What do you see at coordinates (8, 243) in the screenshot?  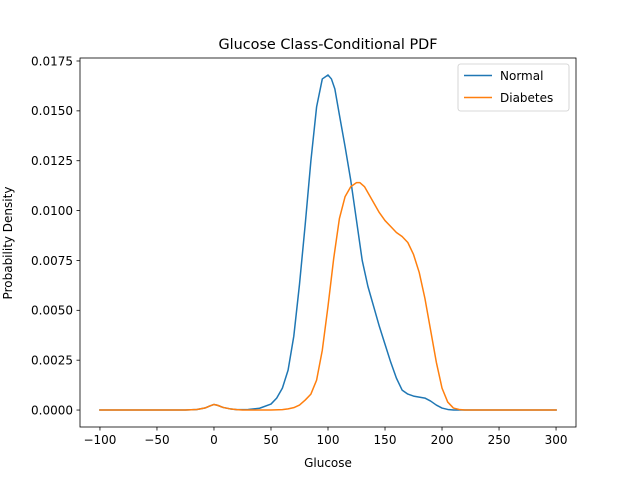 I see `y-axis-label: Probability Density` at bounding box center [8, 243].